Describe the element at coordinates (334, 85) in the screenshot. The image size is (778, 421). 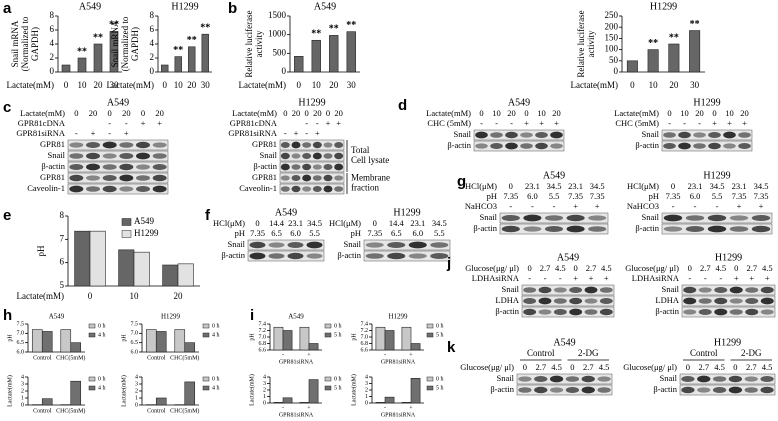
I see `x-tick-label: 20` at that location.